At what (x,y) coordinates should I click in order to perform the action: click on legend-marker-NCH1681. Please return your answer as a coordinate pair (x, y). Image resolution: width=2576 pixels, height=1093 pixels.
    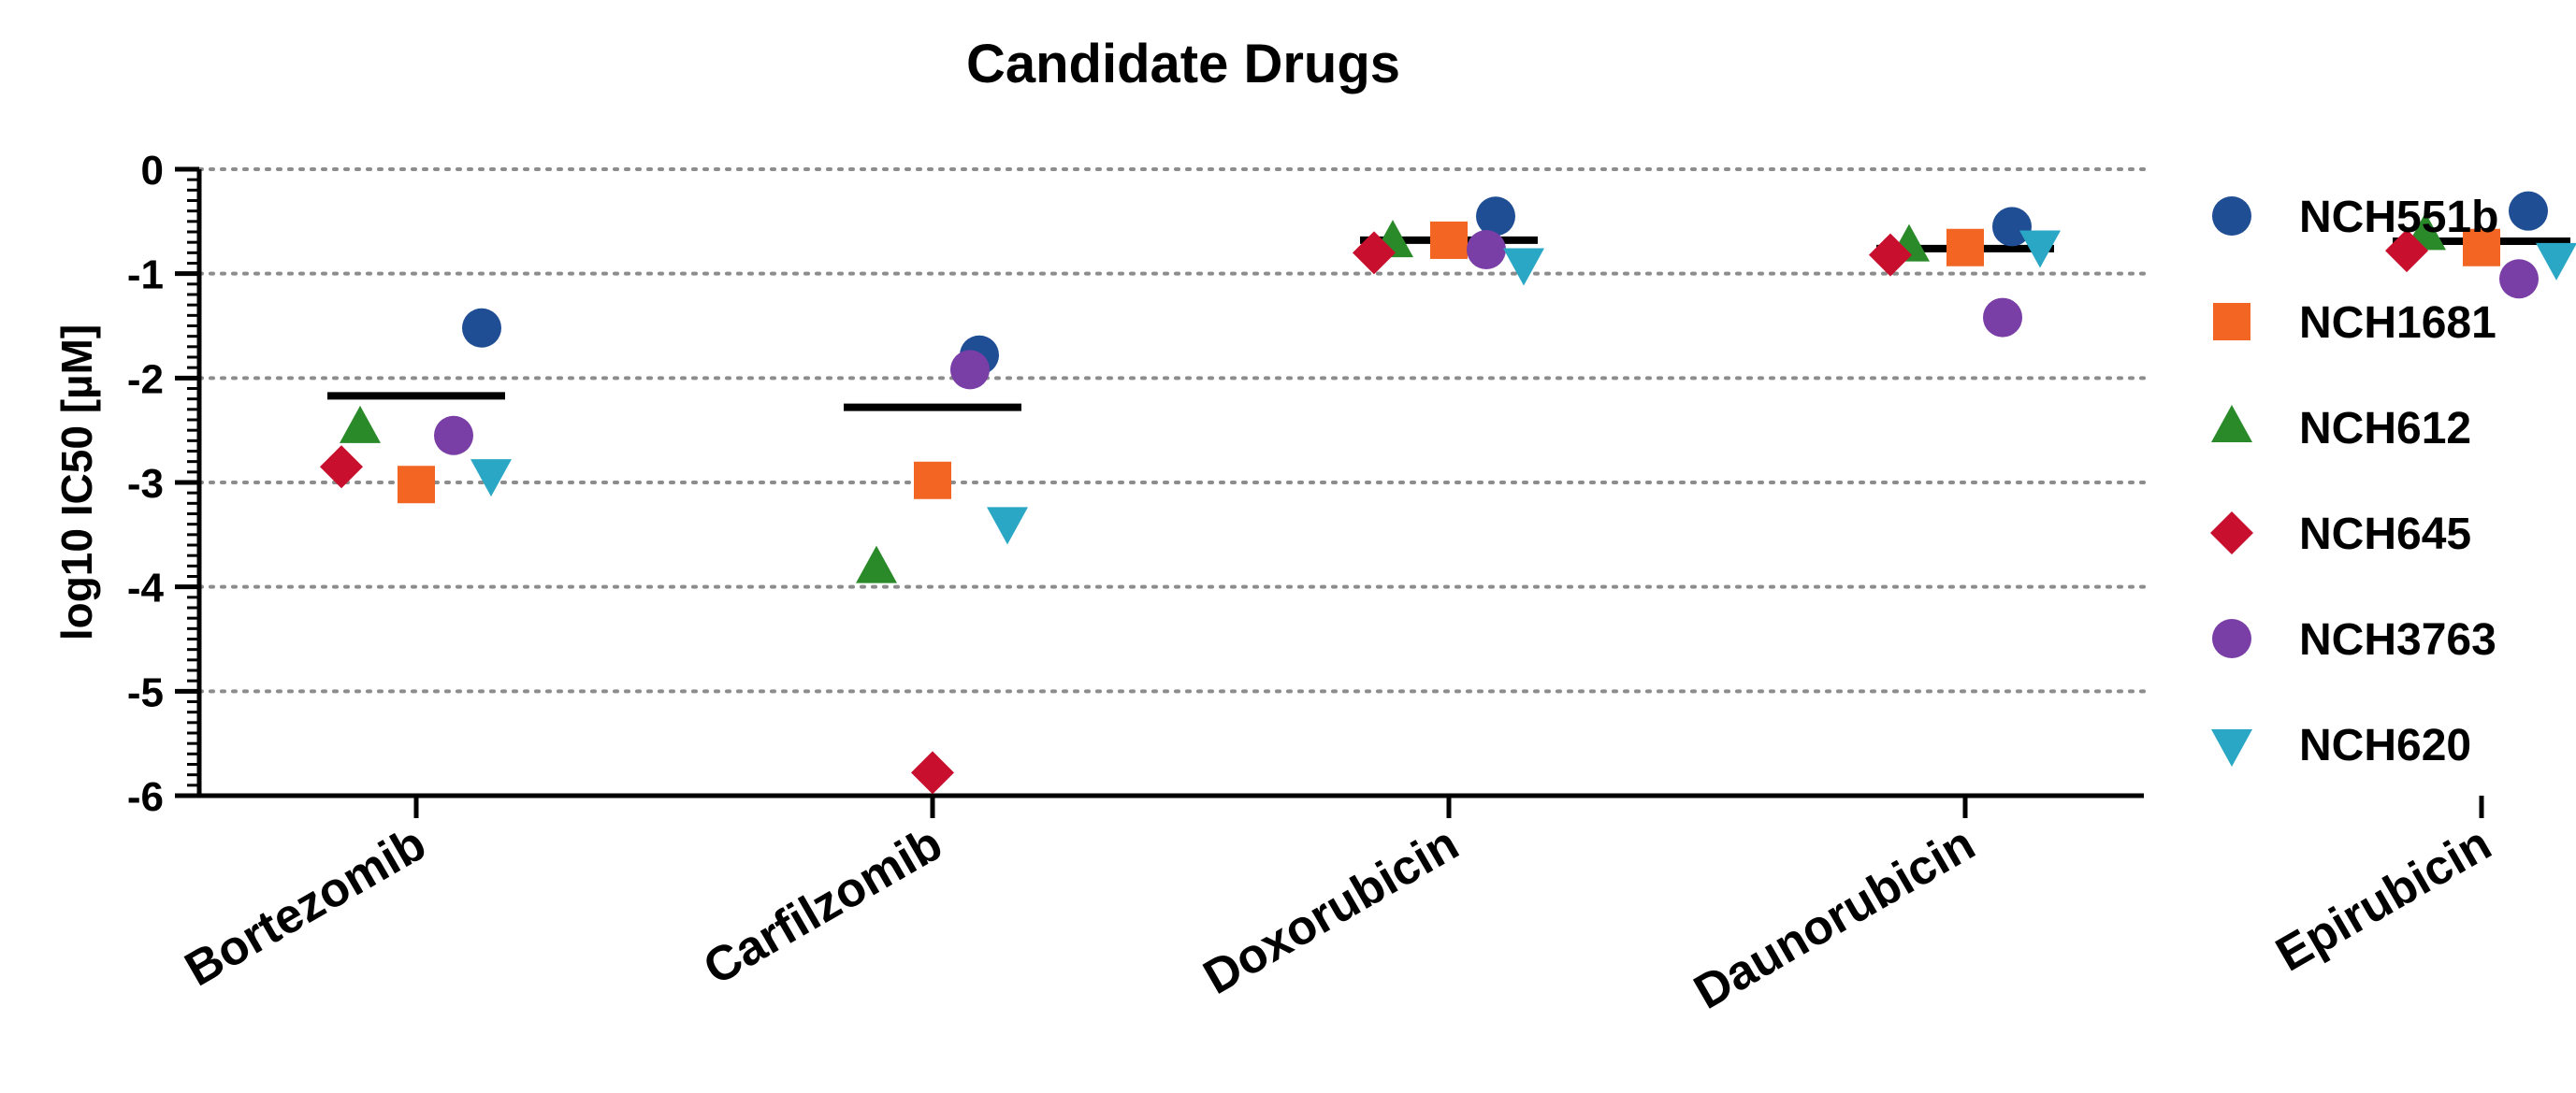
    Looking at the image, I should click on (2231, 321).